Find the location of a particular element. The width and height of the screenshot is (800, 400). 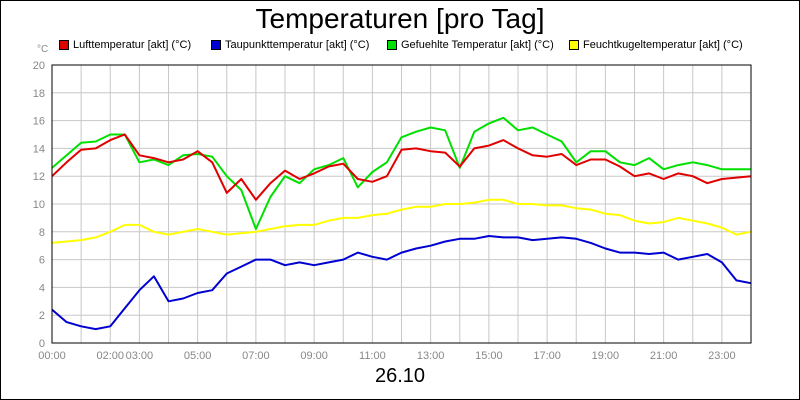

legend-item-gefuehlte: Gefuehlte Temperatur [akt] (°C) is located at coordinates (470, 45).